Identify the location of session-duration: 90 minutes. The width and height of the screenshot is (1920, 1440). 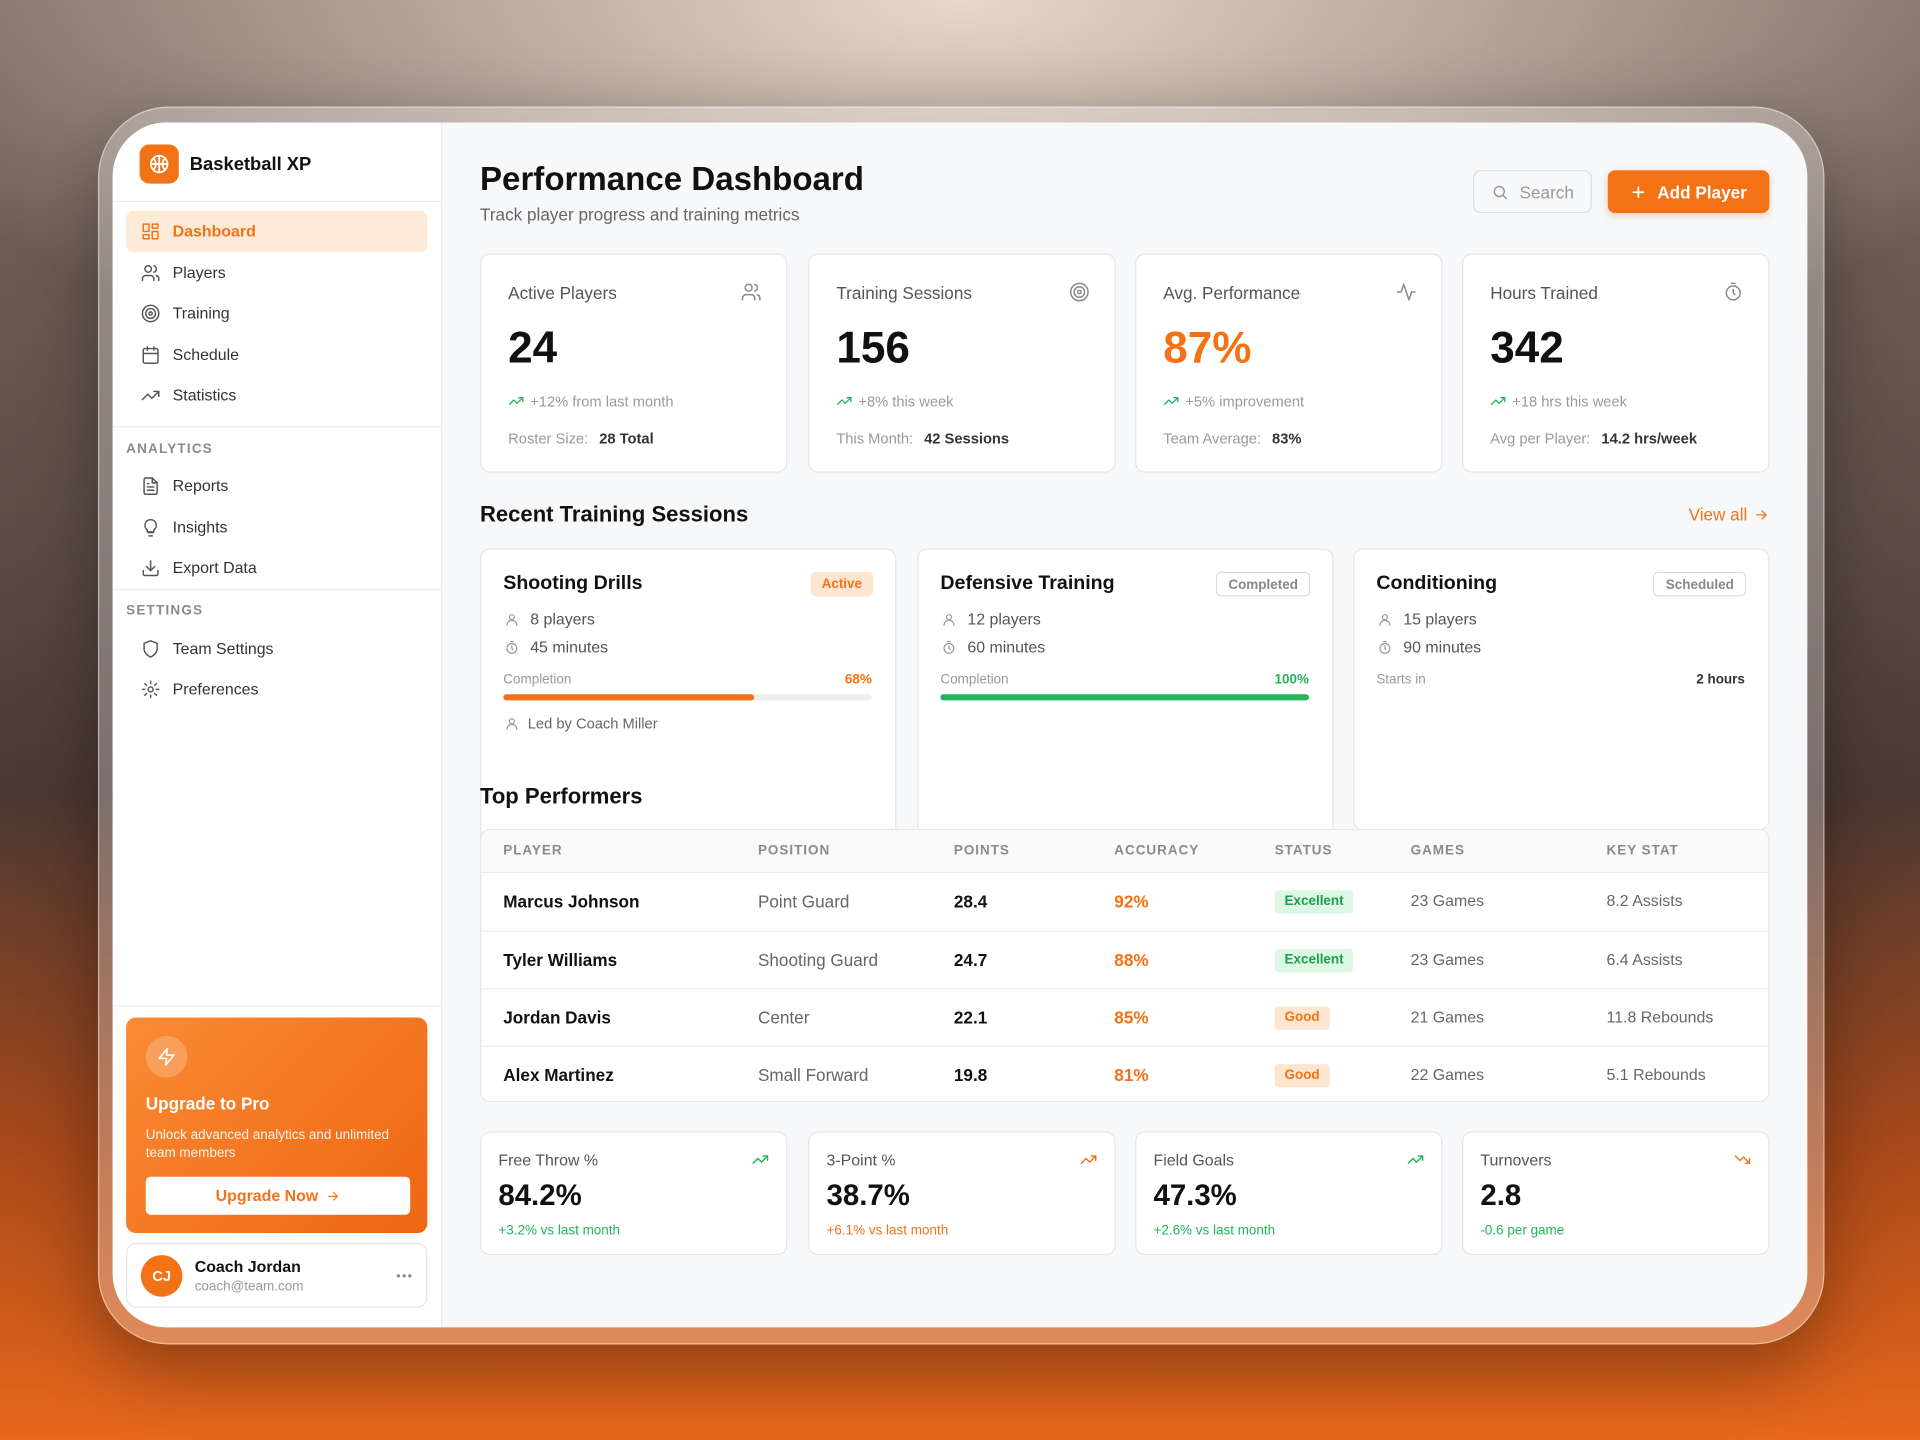
(1442, 647).